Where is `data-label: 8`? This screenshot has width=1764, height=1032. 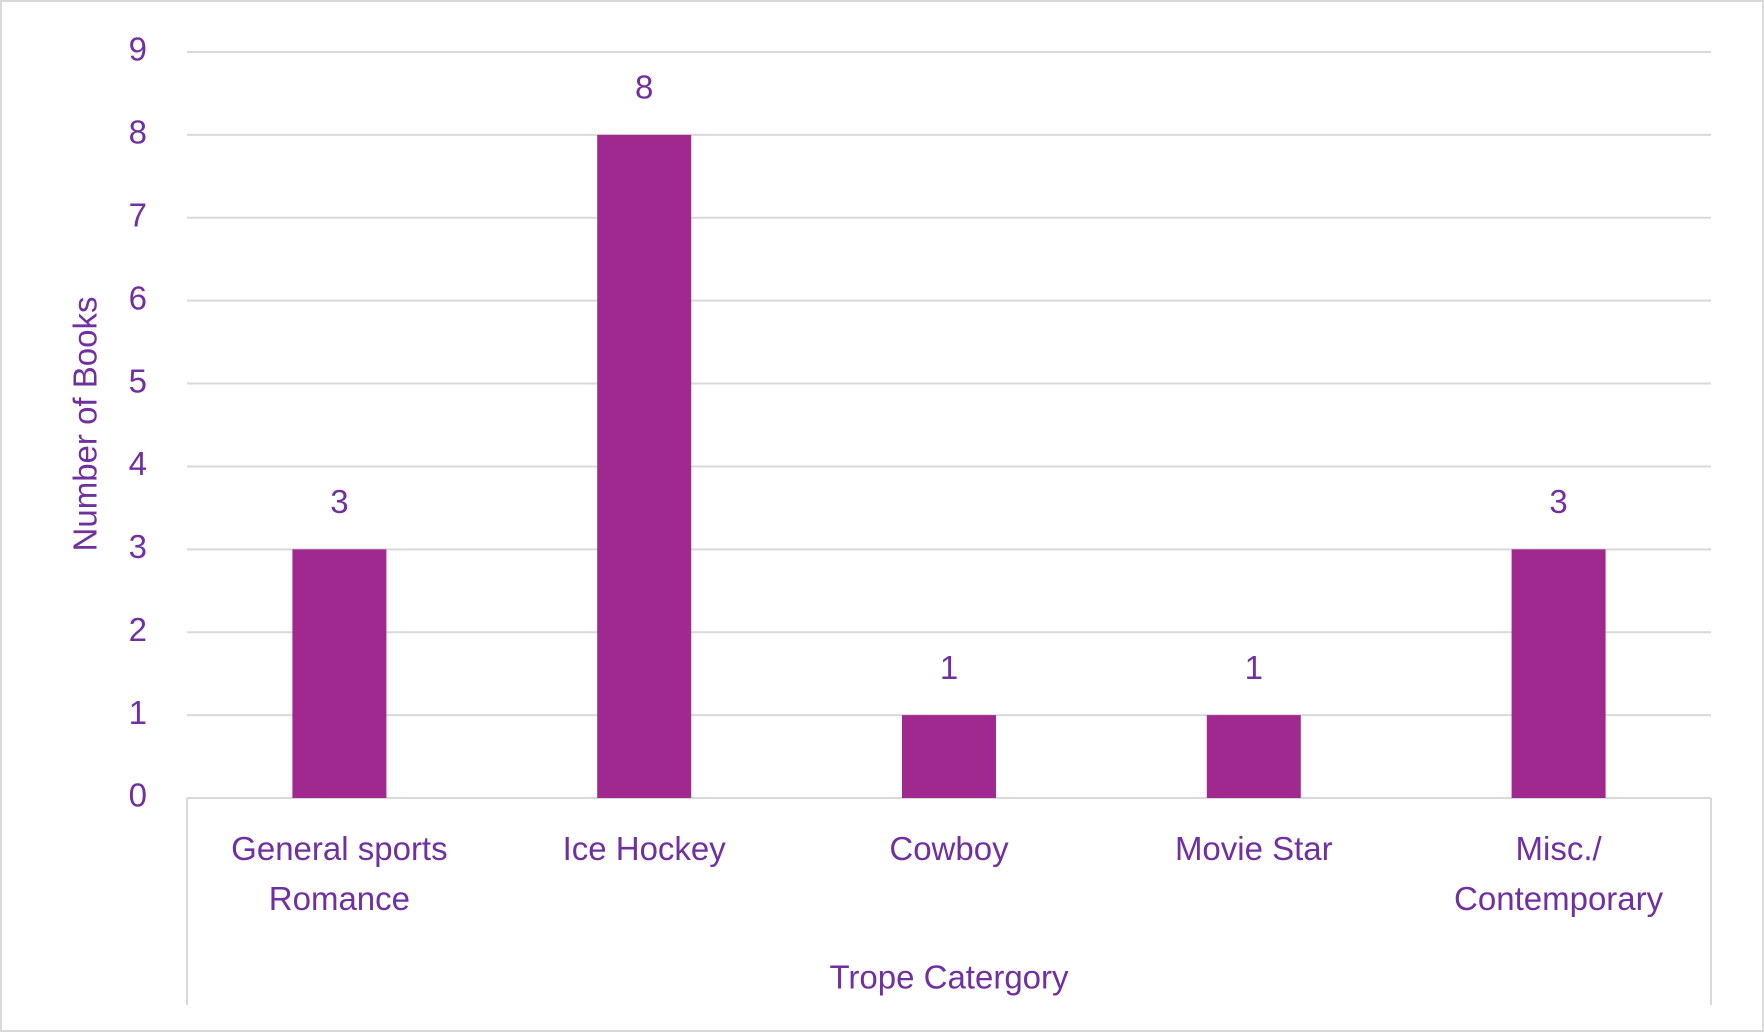
data-label: 8 is located at coordinates (644, 87).